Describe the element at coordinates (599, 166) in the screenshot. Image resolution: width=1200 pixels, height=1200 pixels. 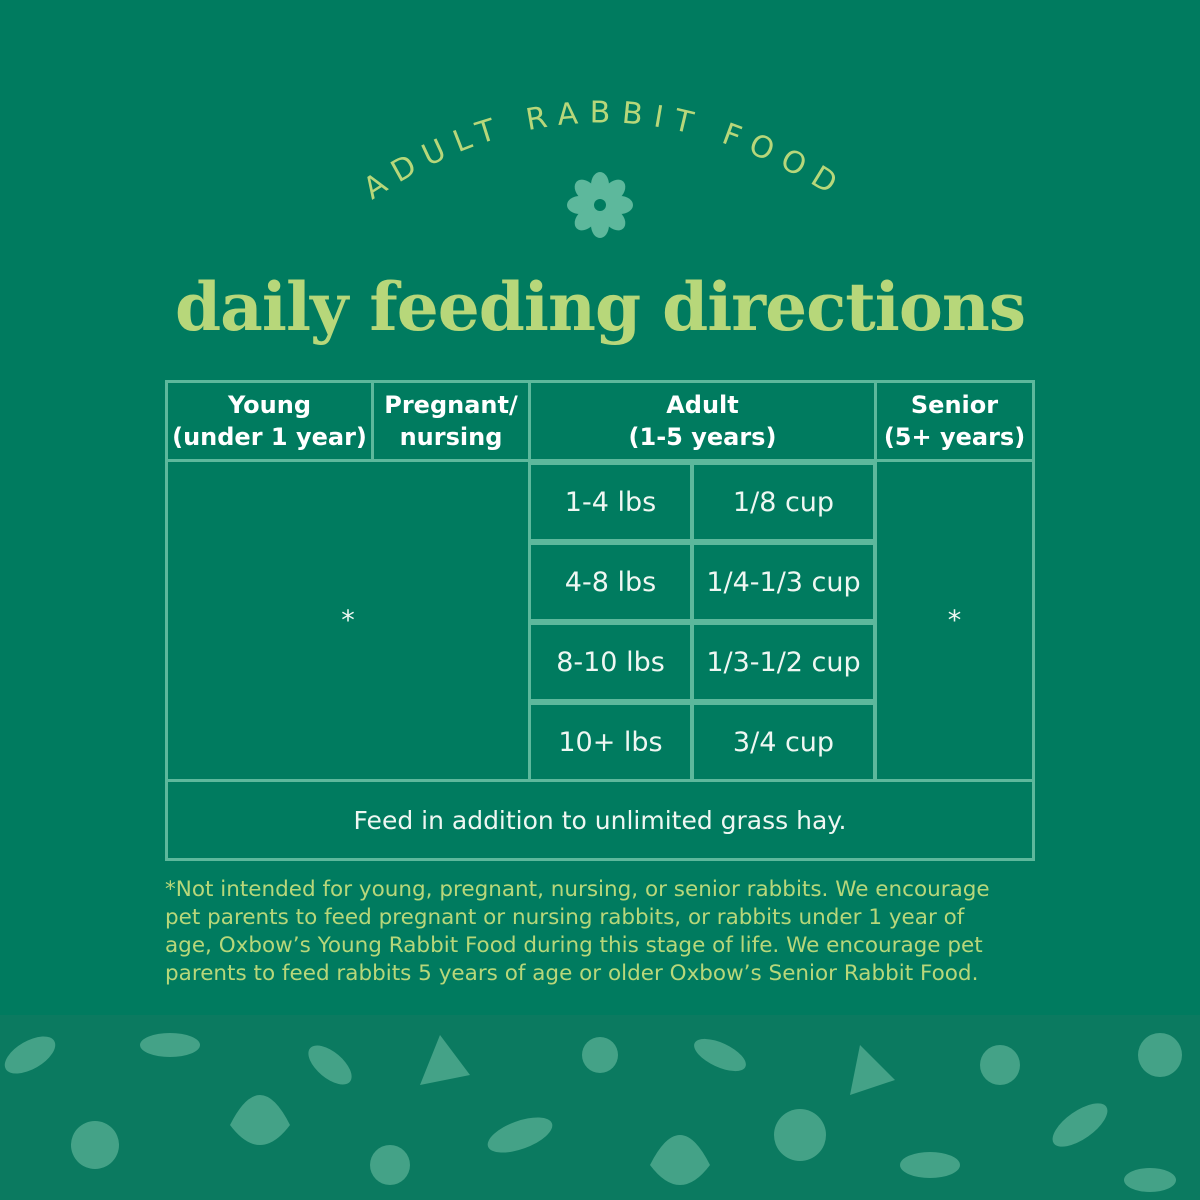
I see `header-art: ADULT RABBIT FOOD` at that location.